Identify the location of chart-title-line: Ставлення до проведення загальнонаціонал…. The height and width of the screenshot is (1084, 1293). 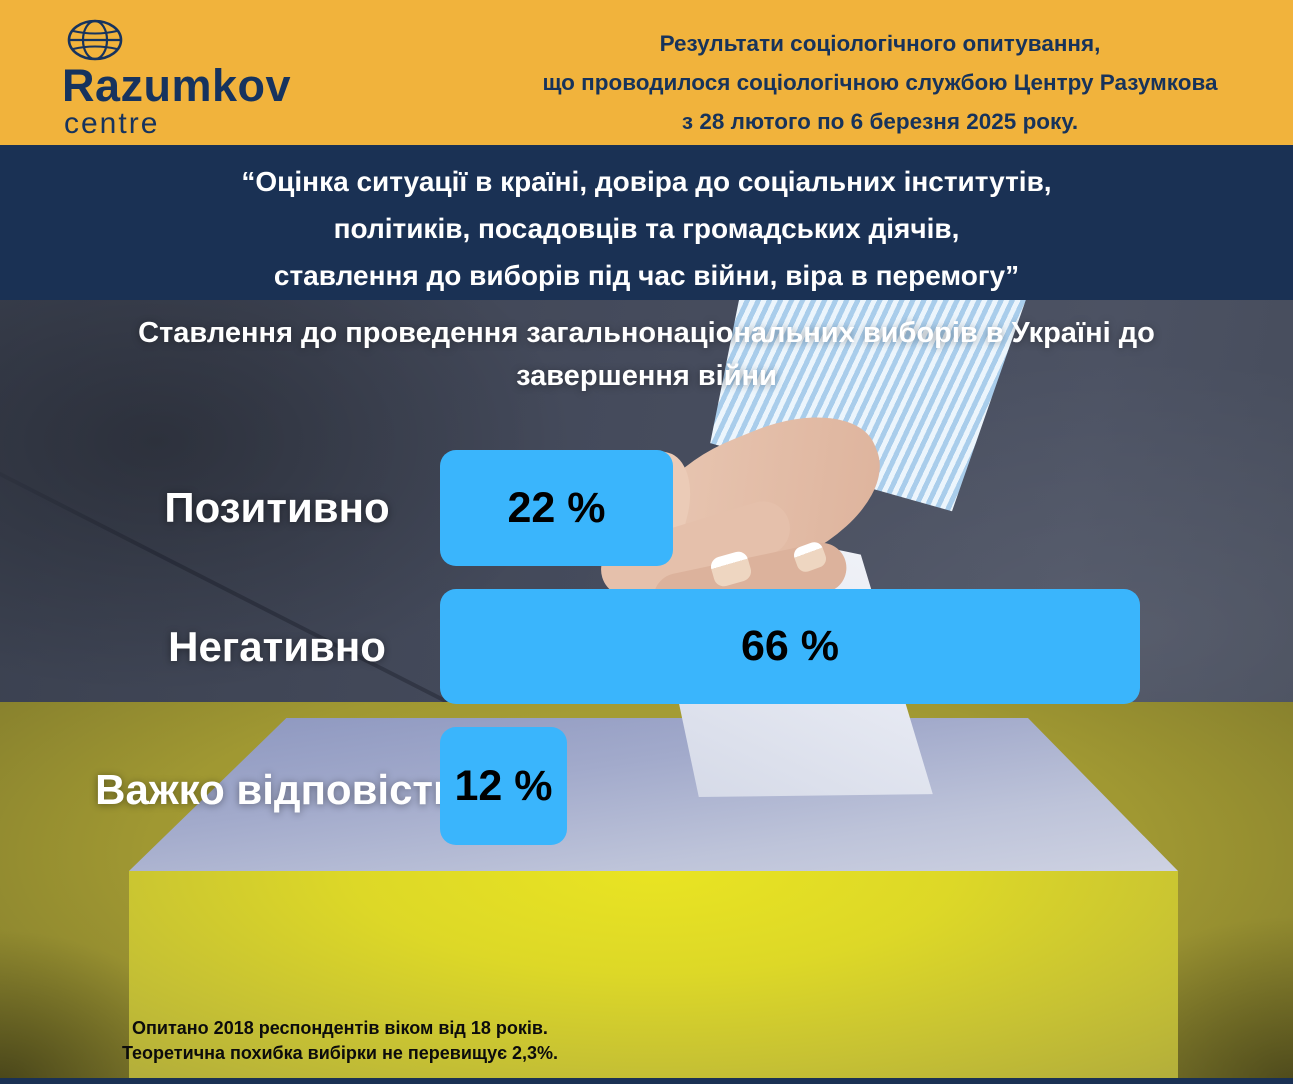
(646, 333).